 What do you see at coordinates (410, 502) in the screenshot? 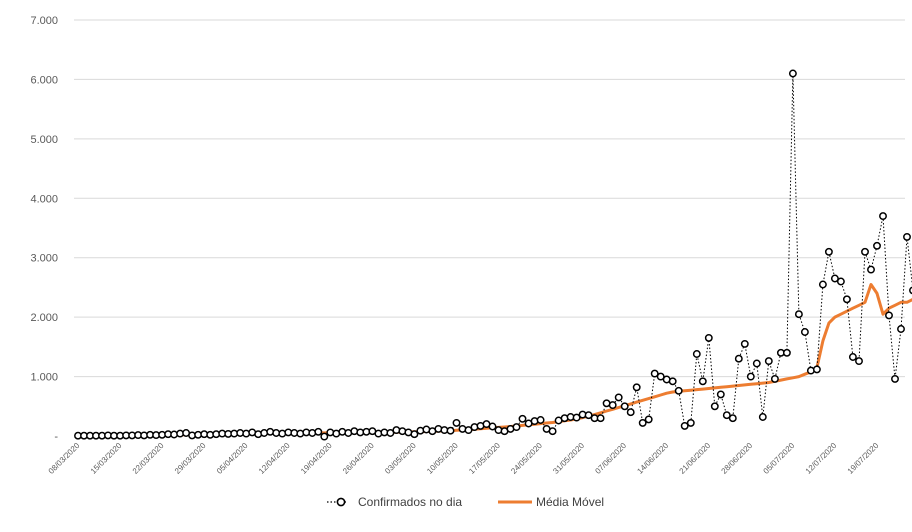
I see `legend-label-confirmados: Confirmados no dia` at bounding box center [410, 502].